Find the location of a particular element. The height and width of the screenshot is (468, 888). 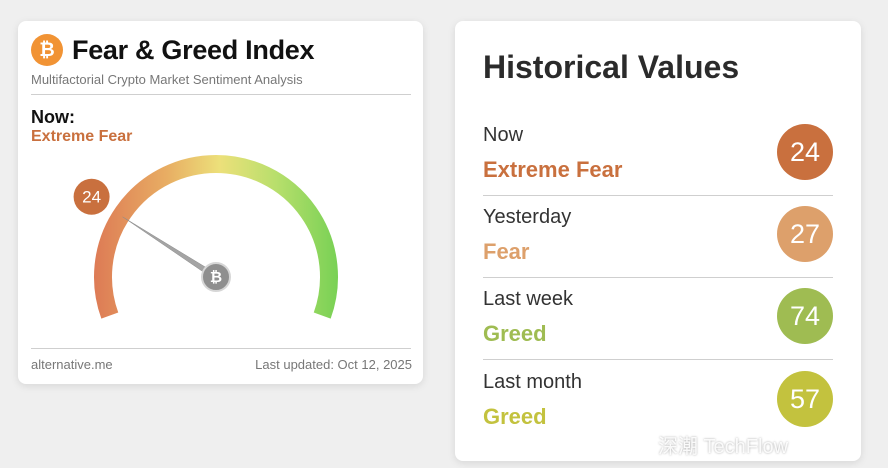

period-label: Yesterday is located at coordinates (527, 217).